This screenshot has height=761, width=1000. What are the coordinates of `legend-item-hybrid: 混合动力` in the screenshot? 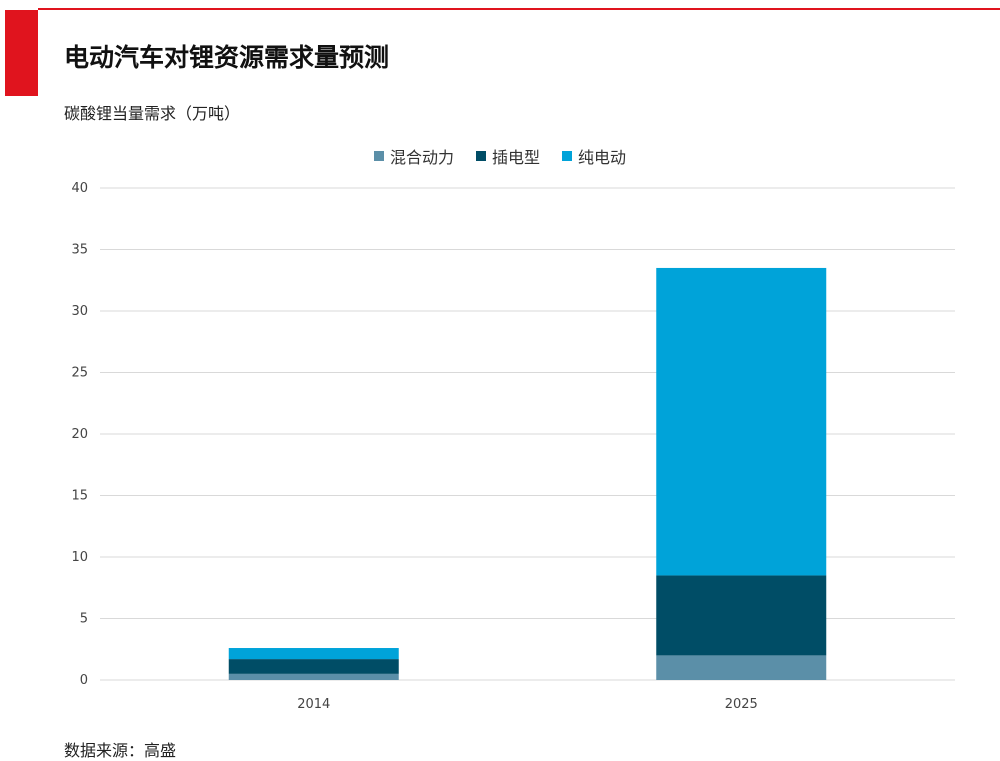 It's located at (413, 156).